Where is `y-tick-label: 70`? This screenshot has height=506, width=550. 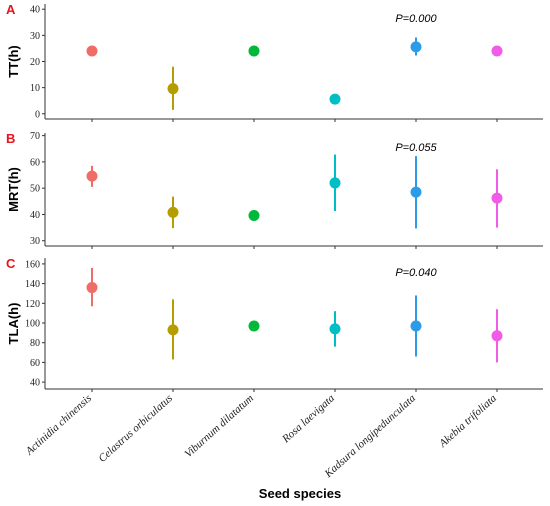
y-tick-label: 70 is located at coordinates (35, 136).